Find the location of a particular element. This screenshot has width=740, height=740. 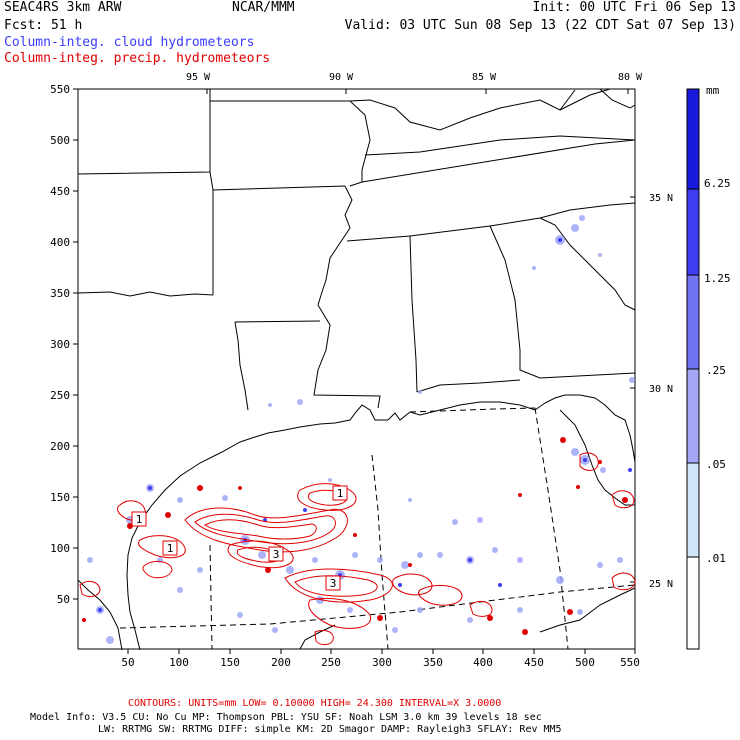

lon-label: 80 W is located at coordinates (630, 77).